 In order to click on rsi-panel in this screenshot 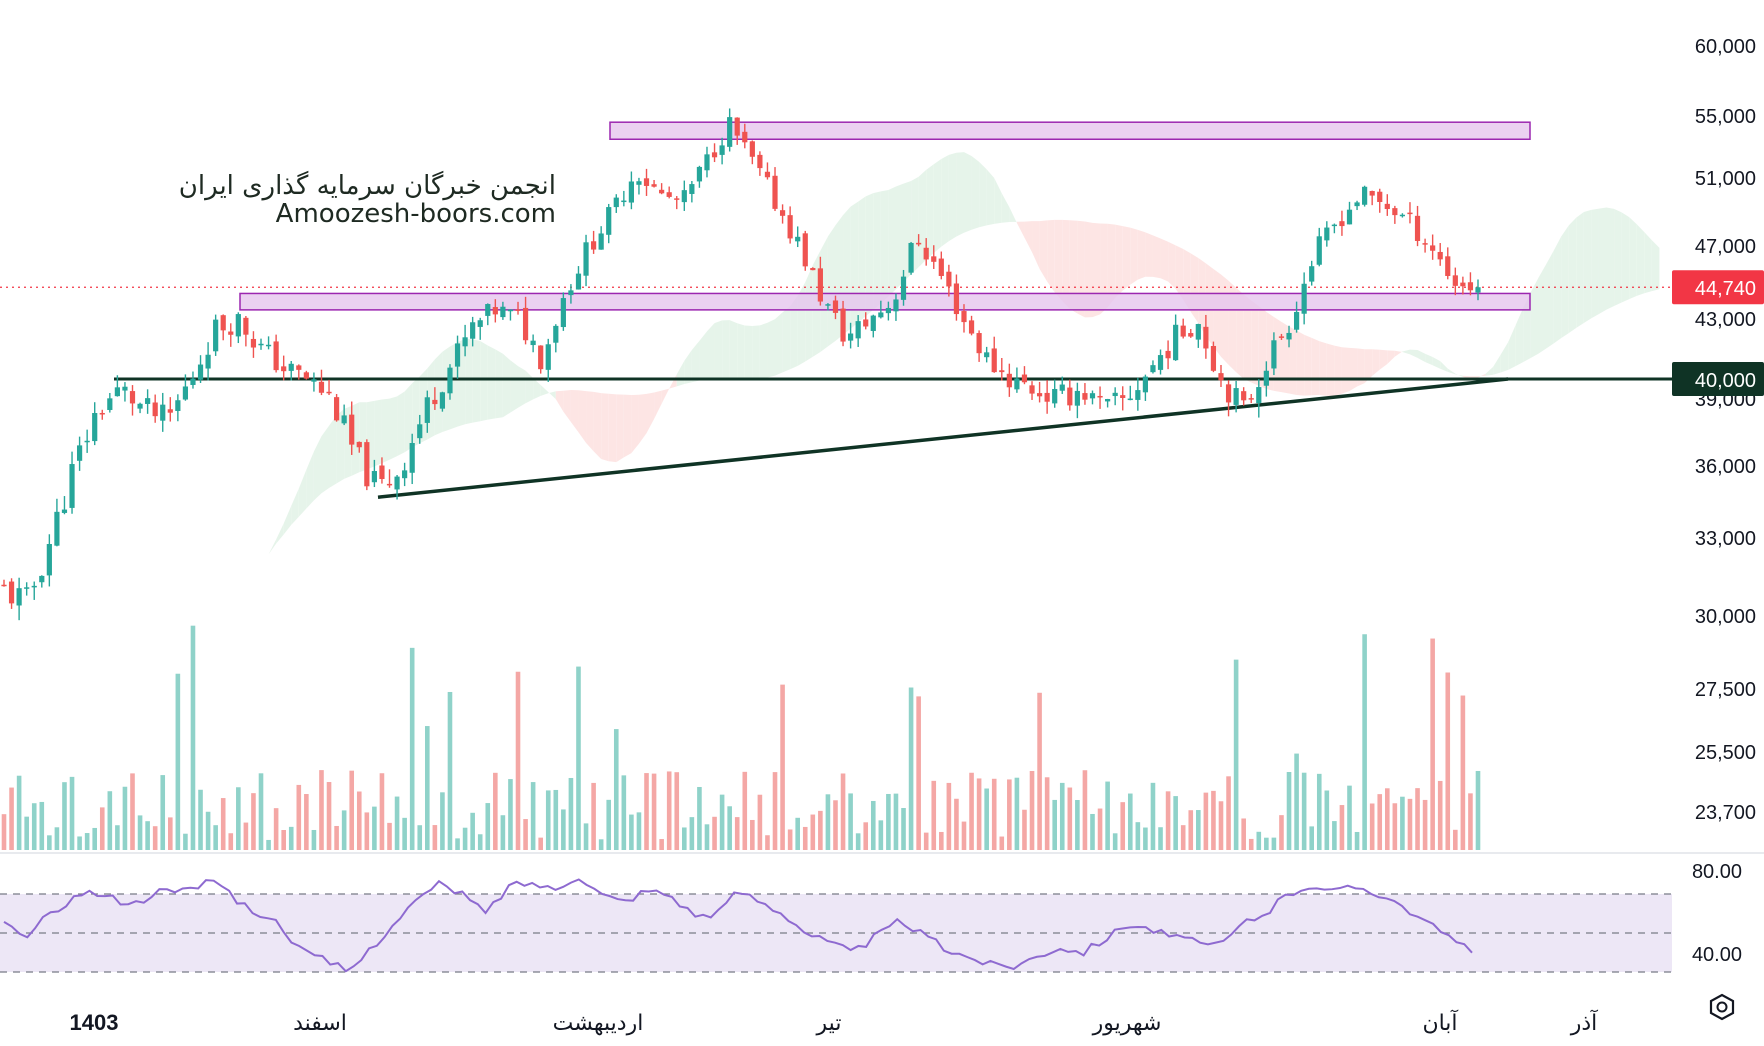, I will do `click(882, 912)`.